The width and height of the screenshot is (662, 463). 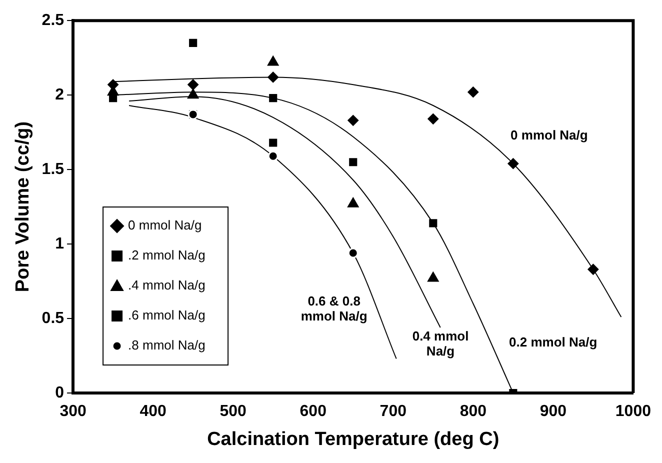 I want to click on x-tick-label: 1000, so click(x=633, y=411).